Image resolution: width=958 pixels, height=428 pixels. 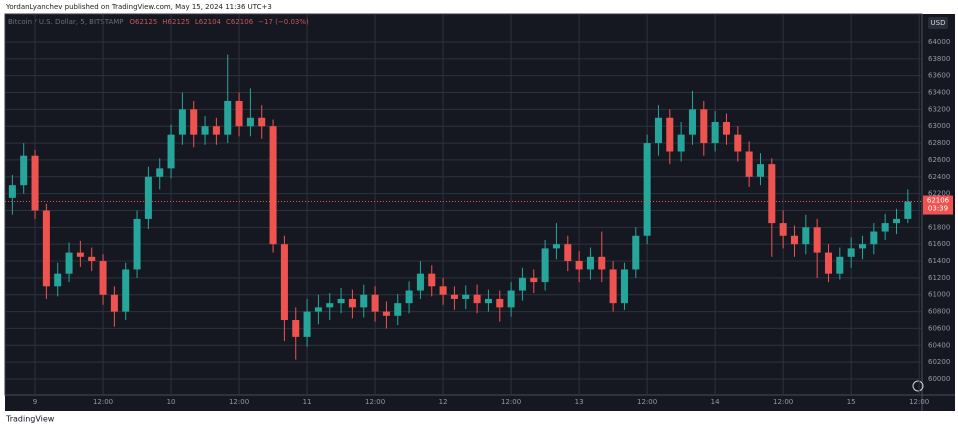 I want to click on y-tick-label: 63800, so click(x=939, y=59).